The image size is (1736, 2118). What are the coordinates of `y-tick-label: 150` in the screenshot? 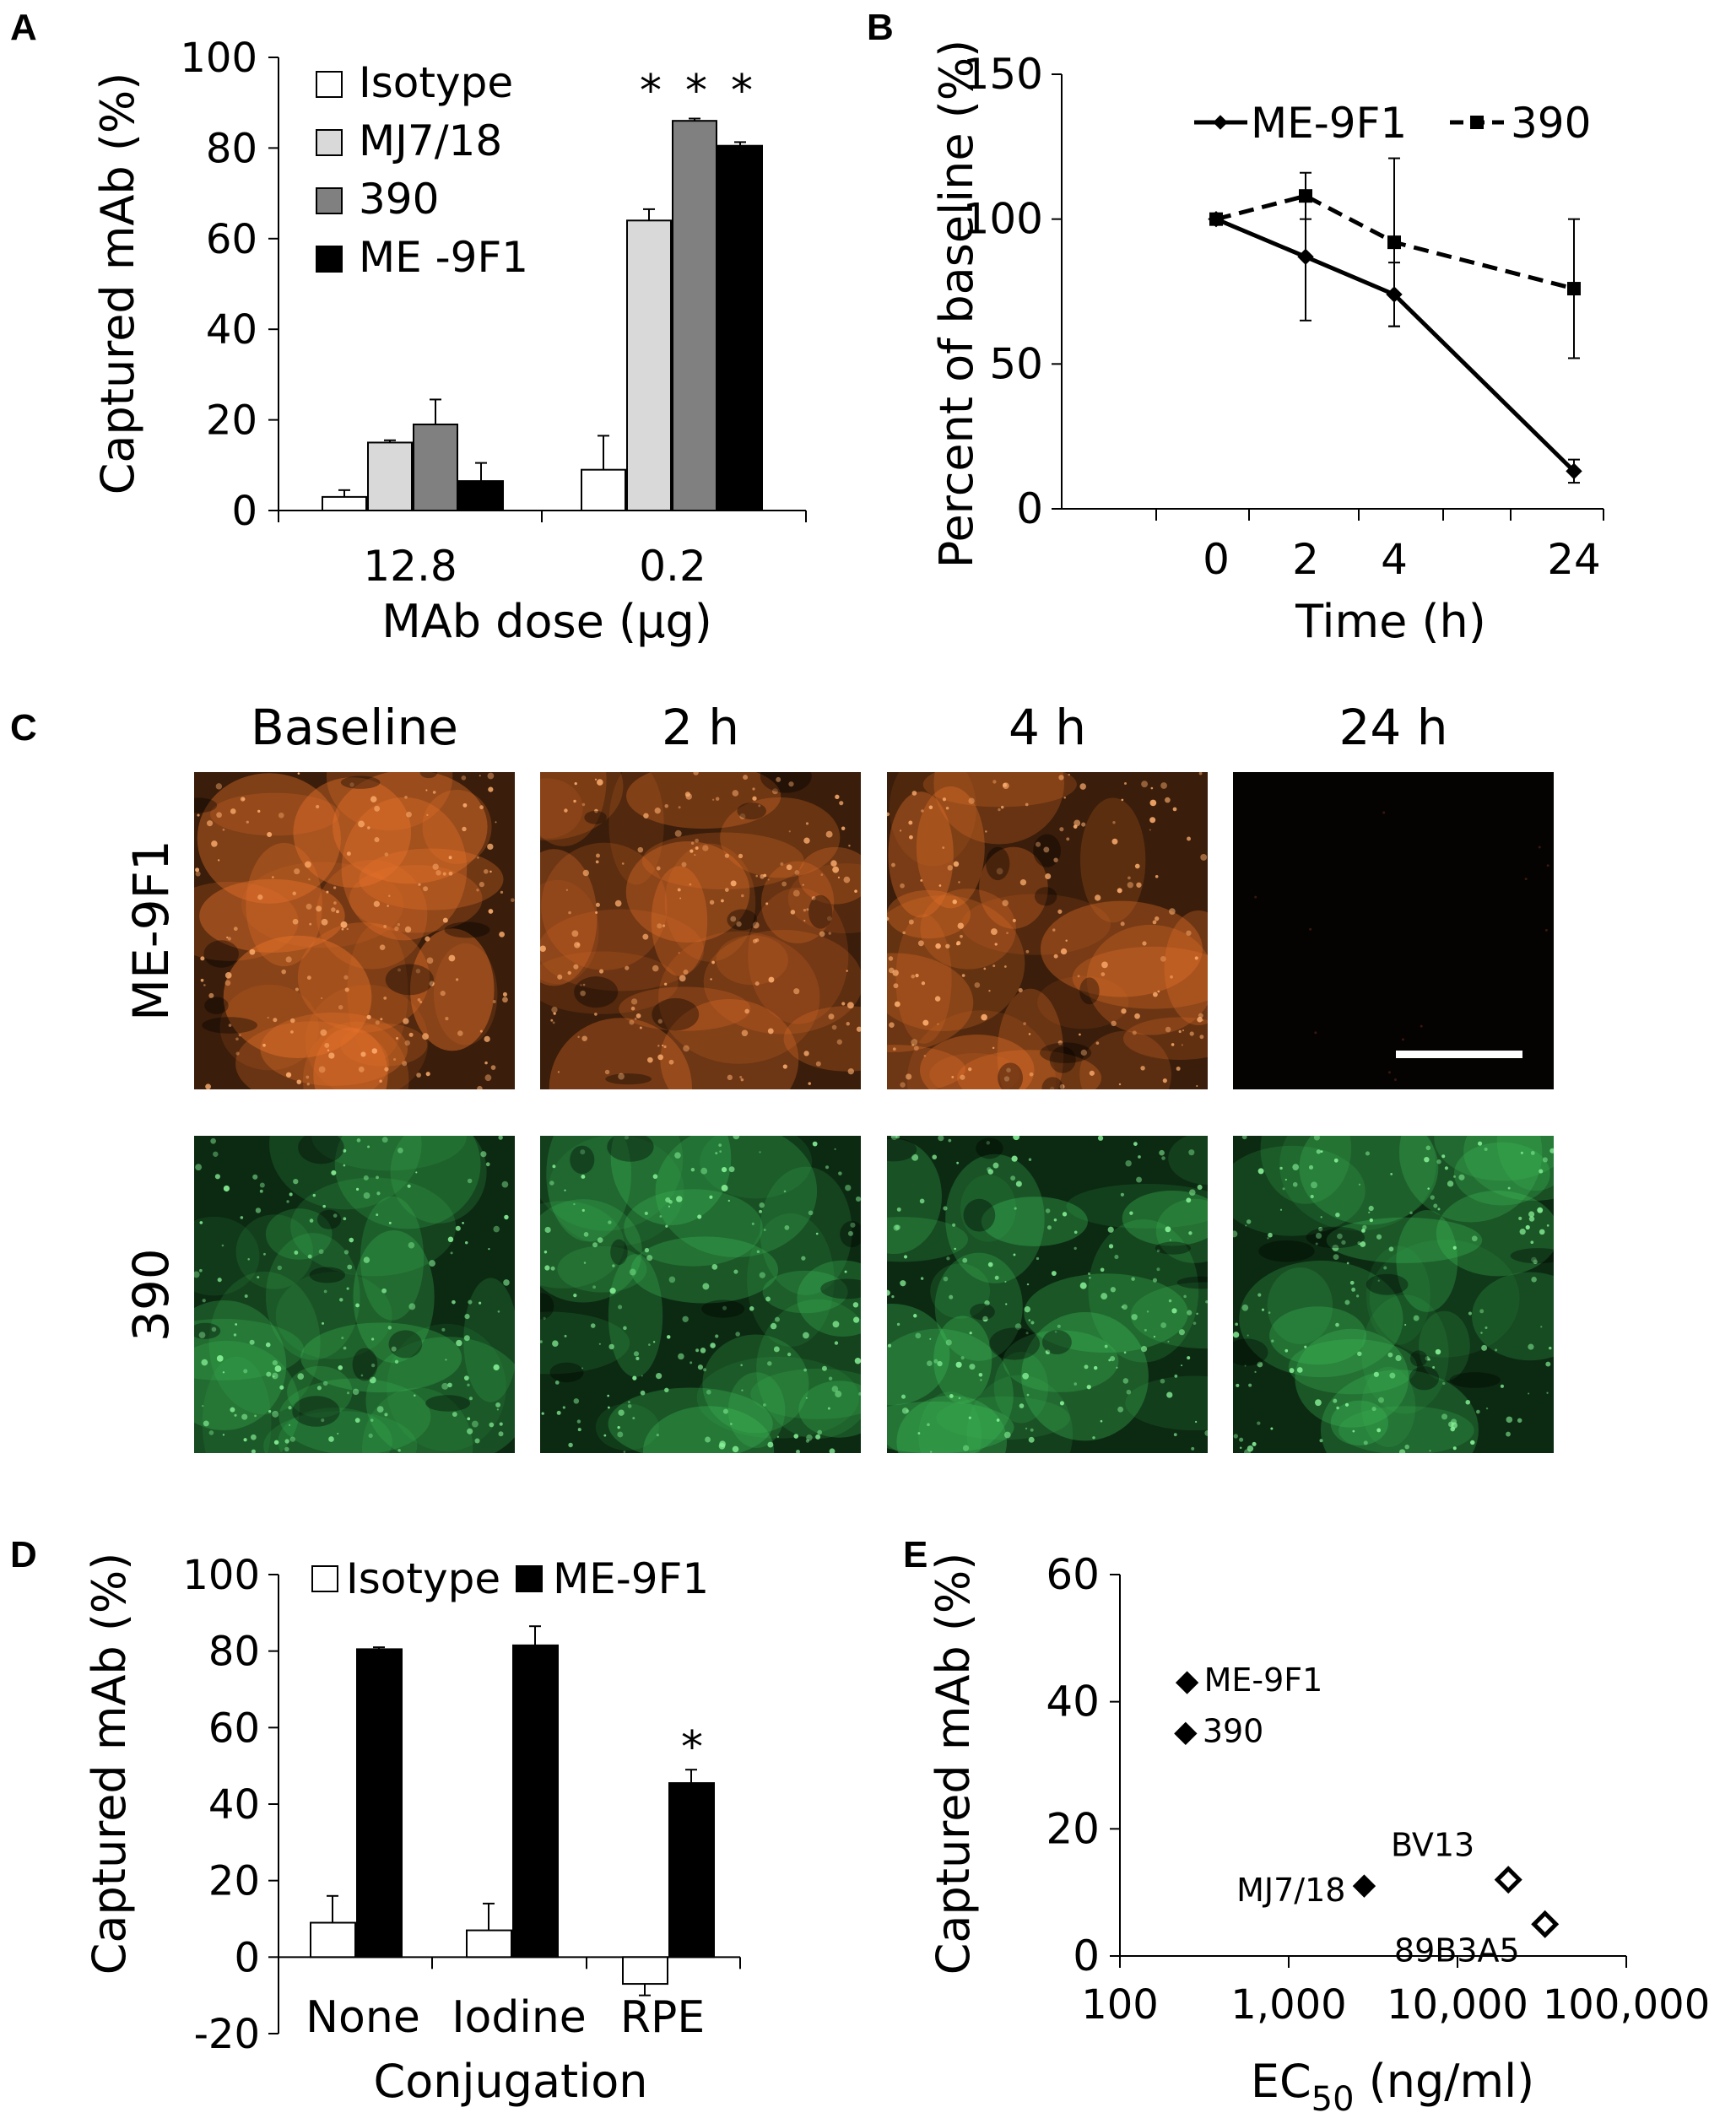 It's located at (1003, 74).